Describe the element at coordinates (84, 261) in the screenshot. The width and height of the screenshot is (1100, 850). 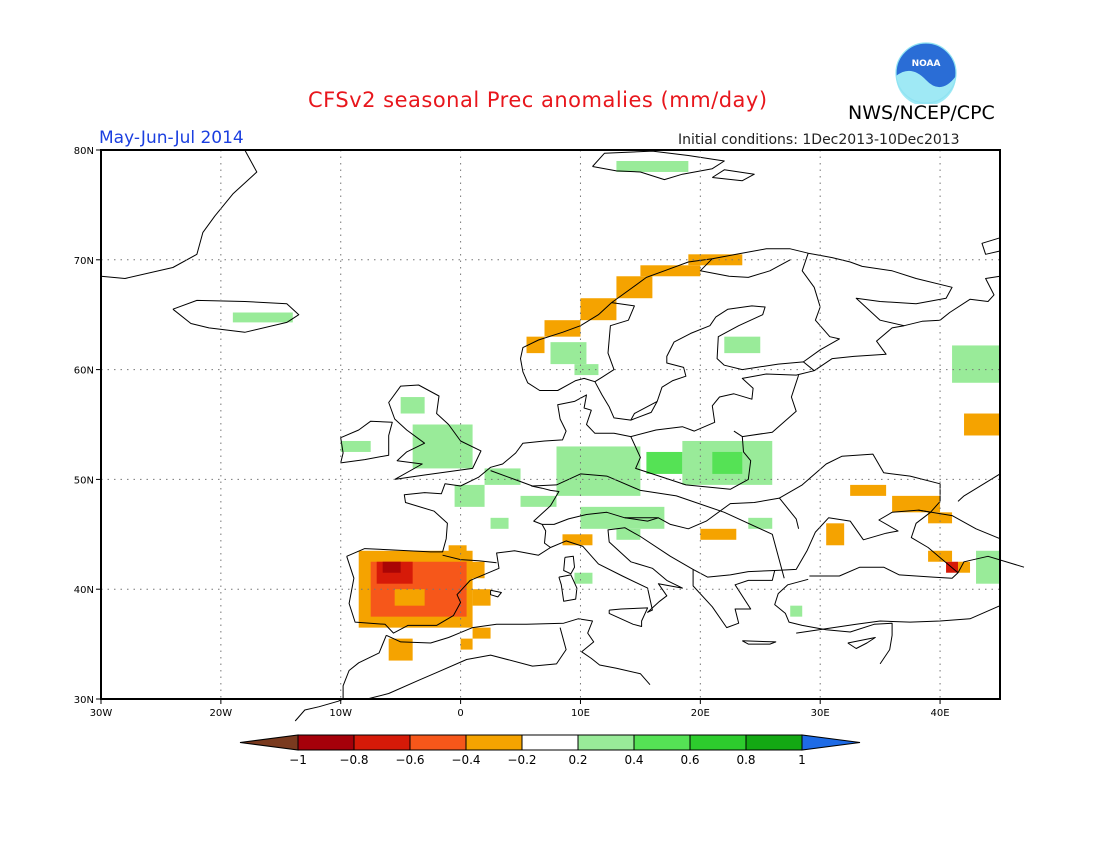
I see `y-tick-label: 70N` at that location.